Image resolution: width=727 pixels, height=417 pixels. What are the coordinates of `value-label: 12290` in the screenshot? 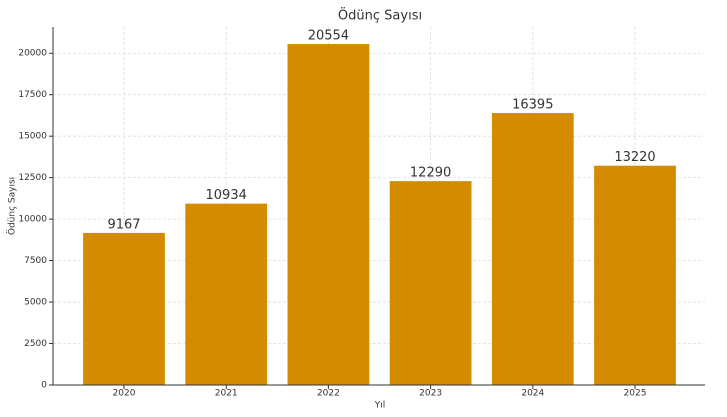 It's located at (430, 173).